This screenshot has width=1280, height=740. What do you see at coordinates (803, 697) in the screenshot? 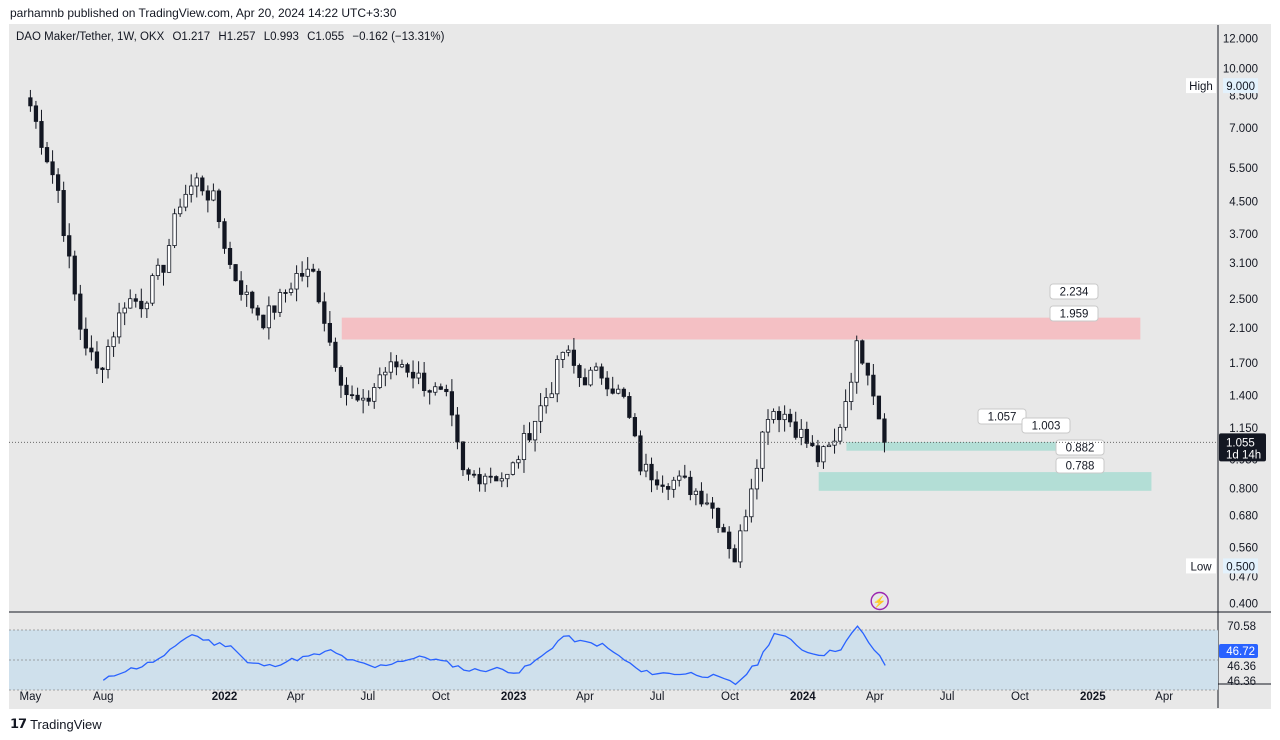
I see `time-tick-label: 2024` at bounding box center [803, 697].